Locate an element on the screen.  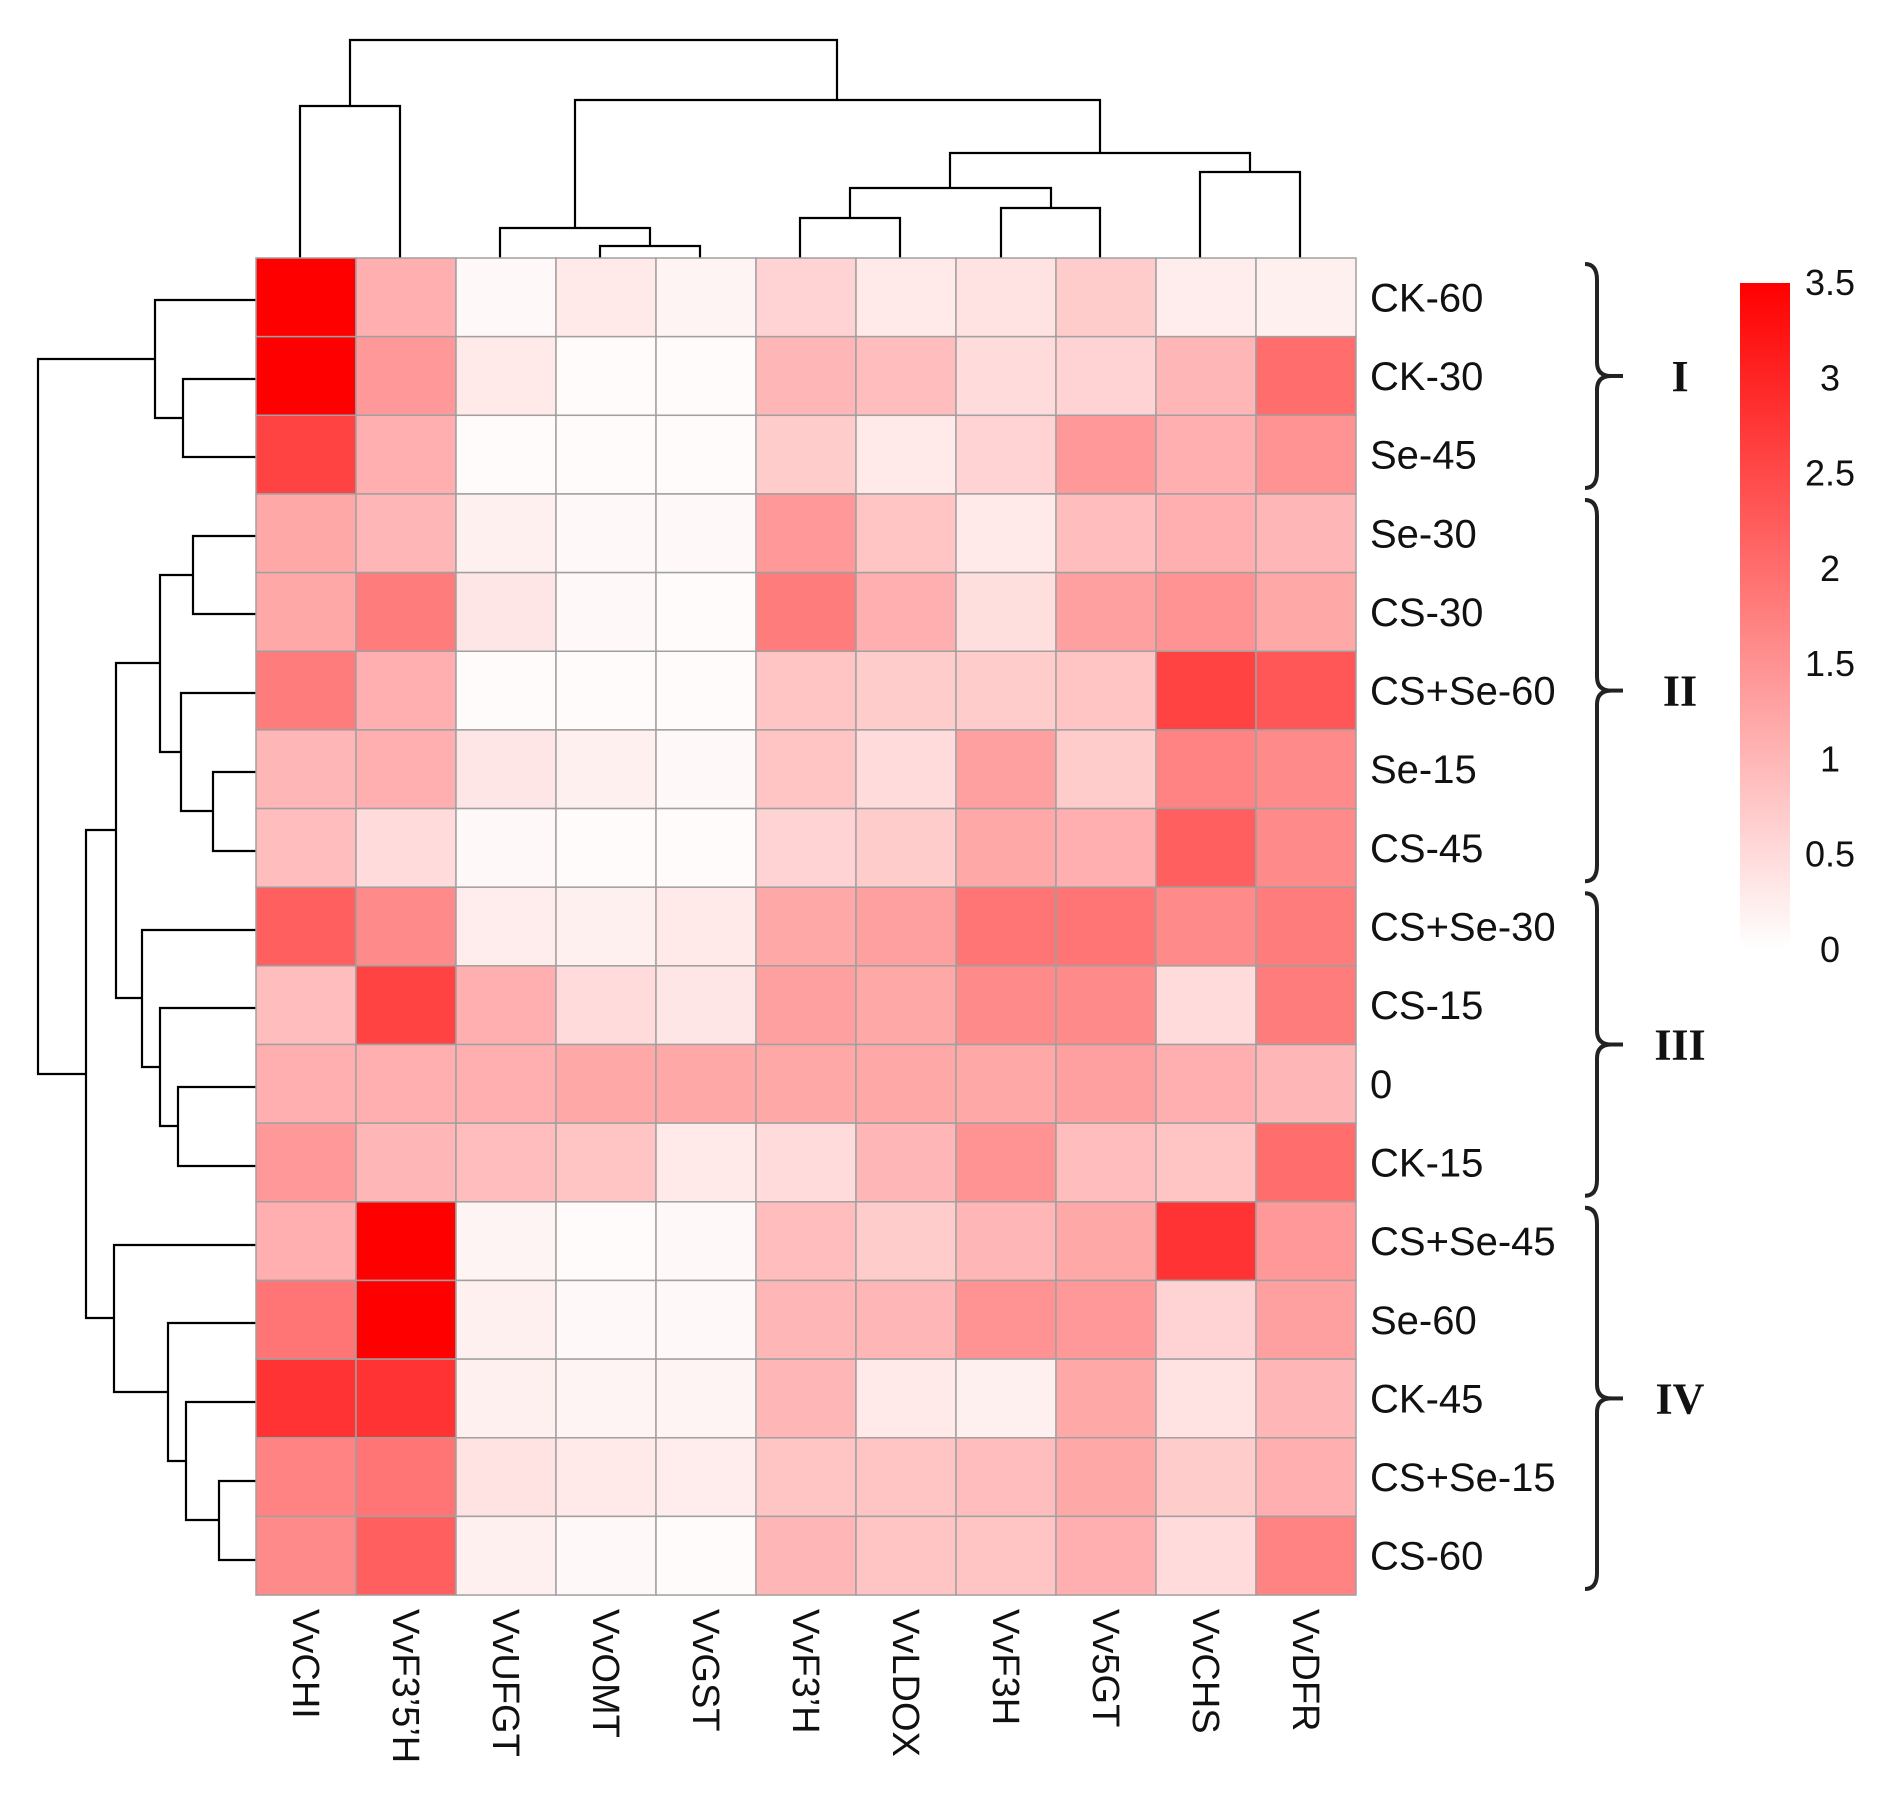
color-scale-bar is located at coordinates (1765, 616).